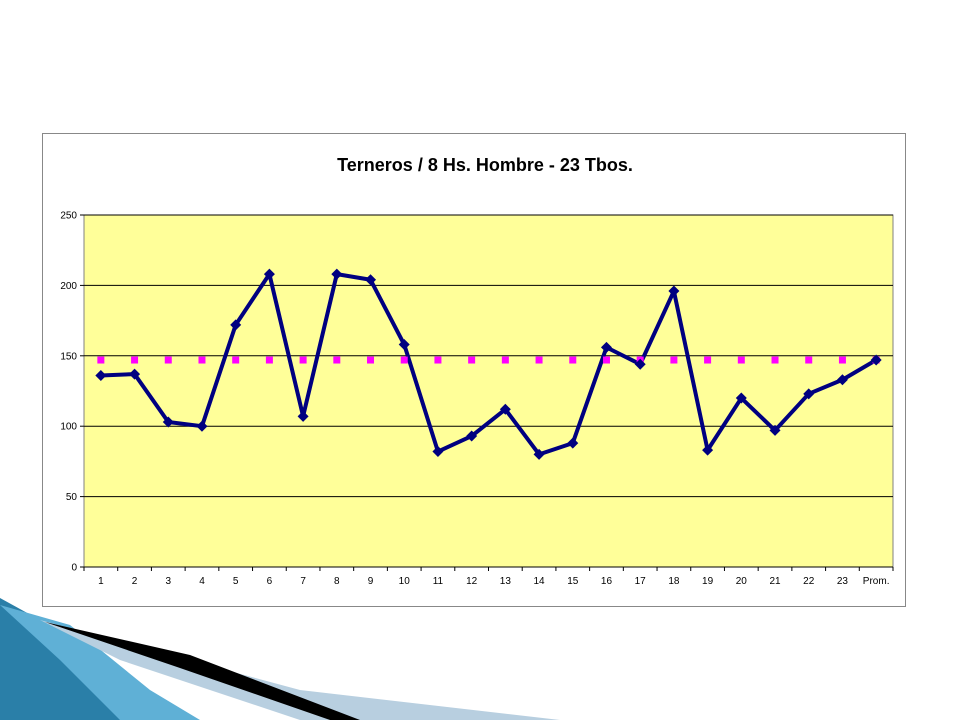 Image resolution: width=960 pixels, height=720 pixels. I want to click on x-tick-label: 7, so click(303, 581).